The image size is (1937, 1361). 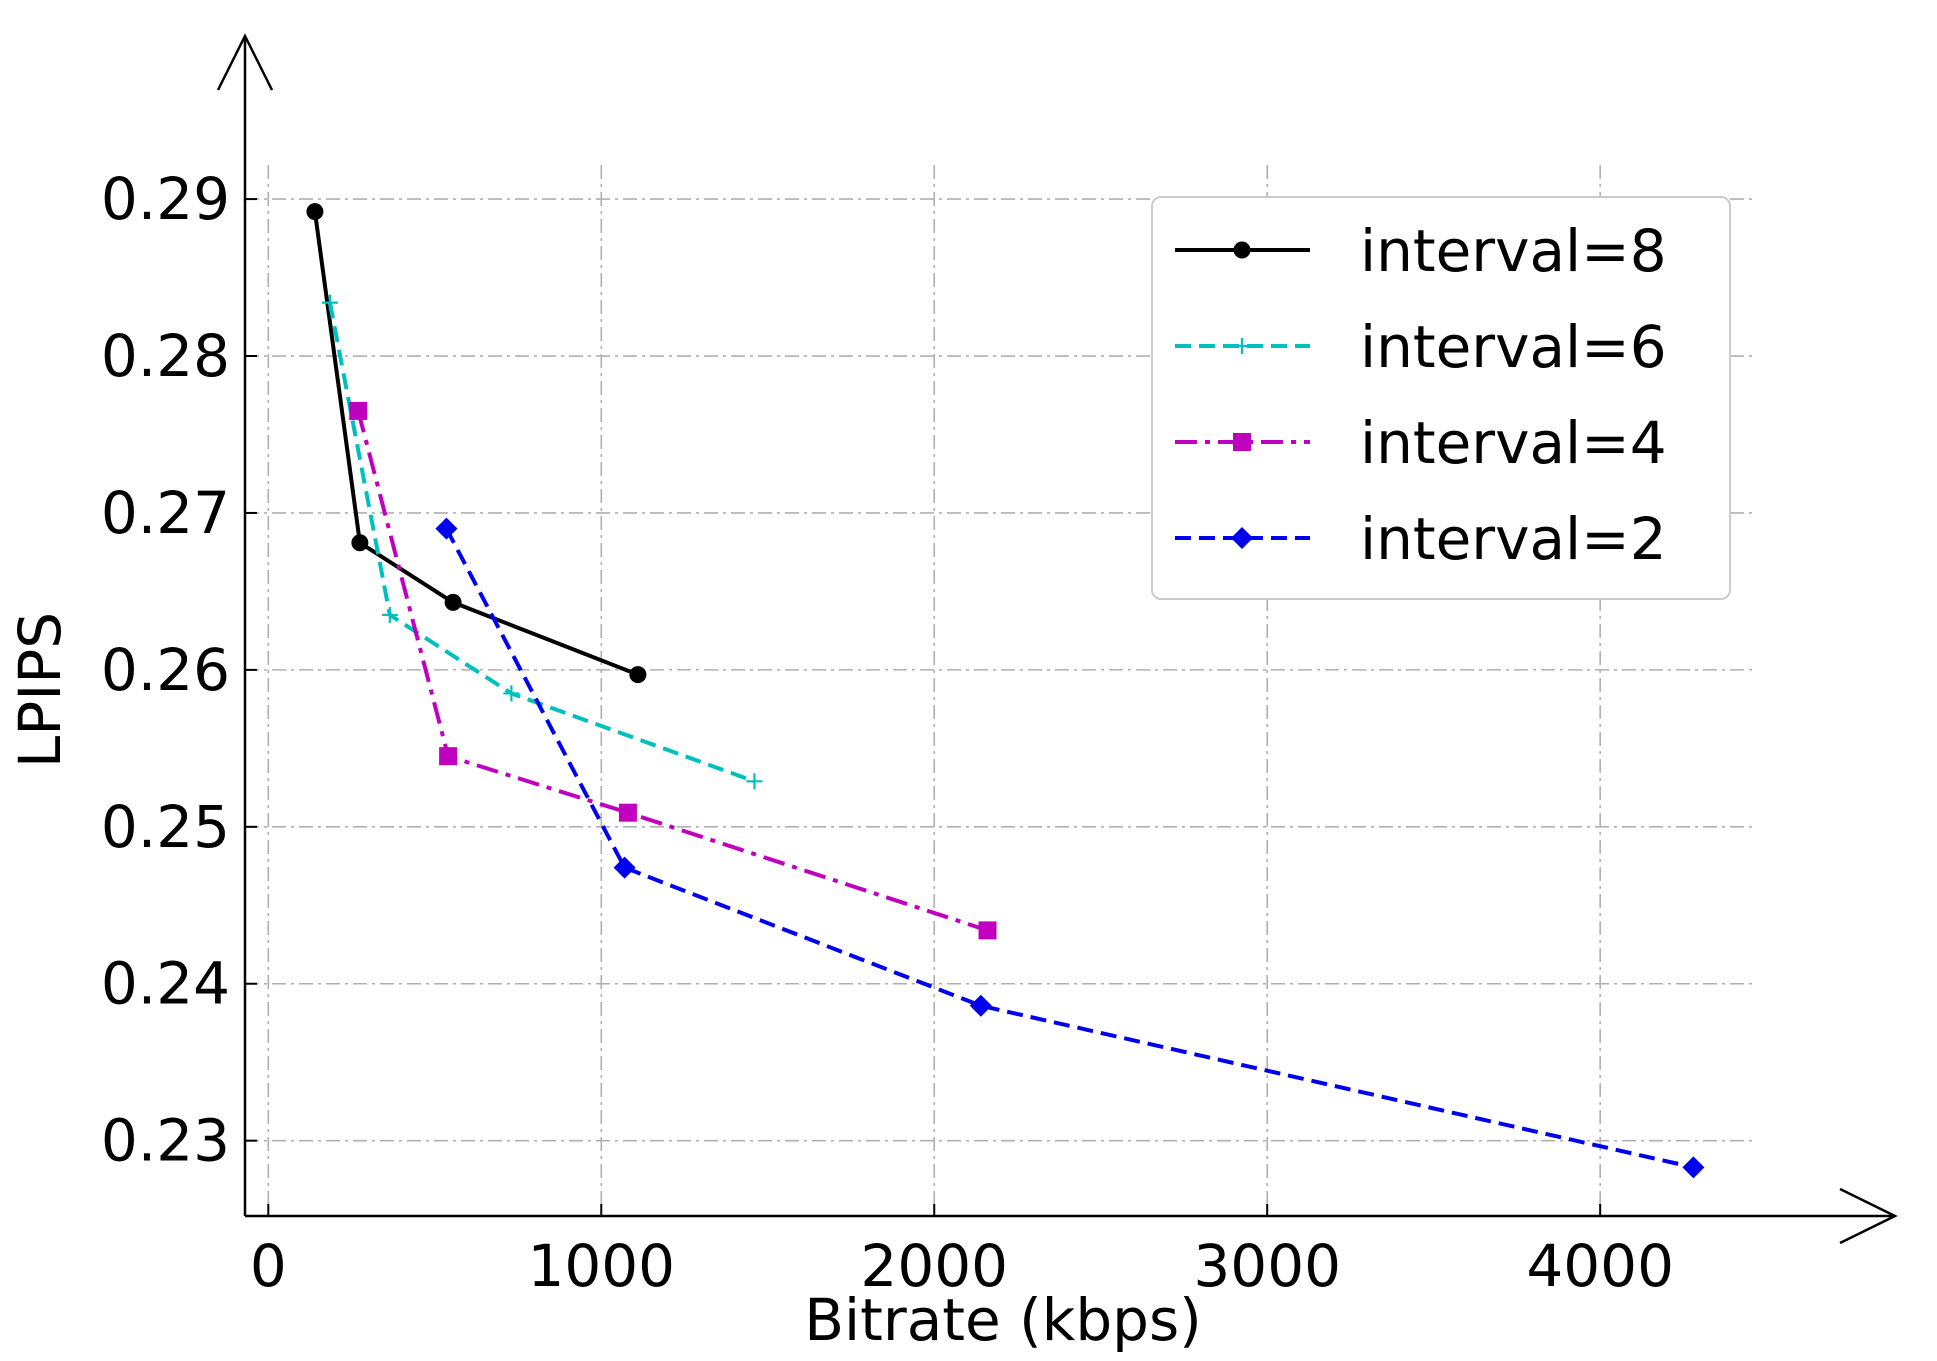 I want to click on y-tick-label: 0.28, so click(x=165, y=356).